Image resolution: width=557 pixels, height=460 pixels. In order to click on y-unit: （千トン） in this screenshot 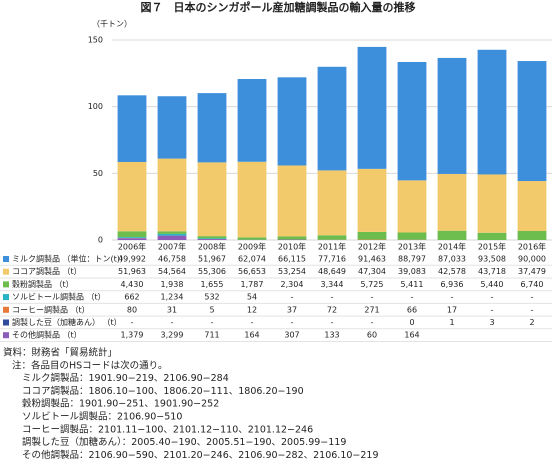, I will do `click(112, 24)`.